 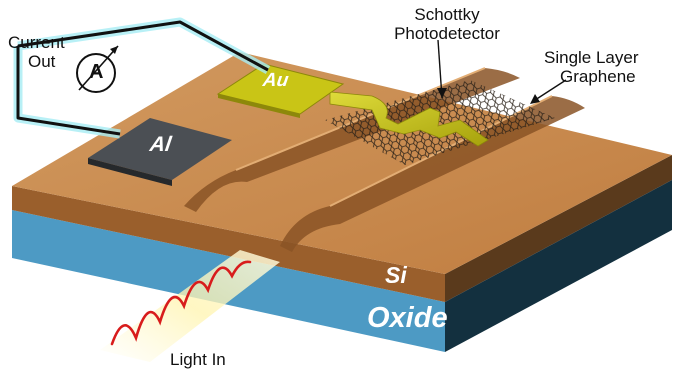 What do you see at coordinates (591, 57) in the screenshot?
I see `graphene-line1: Single Layer` at bounding box center [591, 57].